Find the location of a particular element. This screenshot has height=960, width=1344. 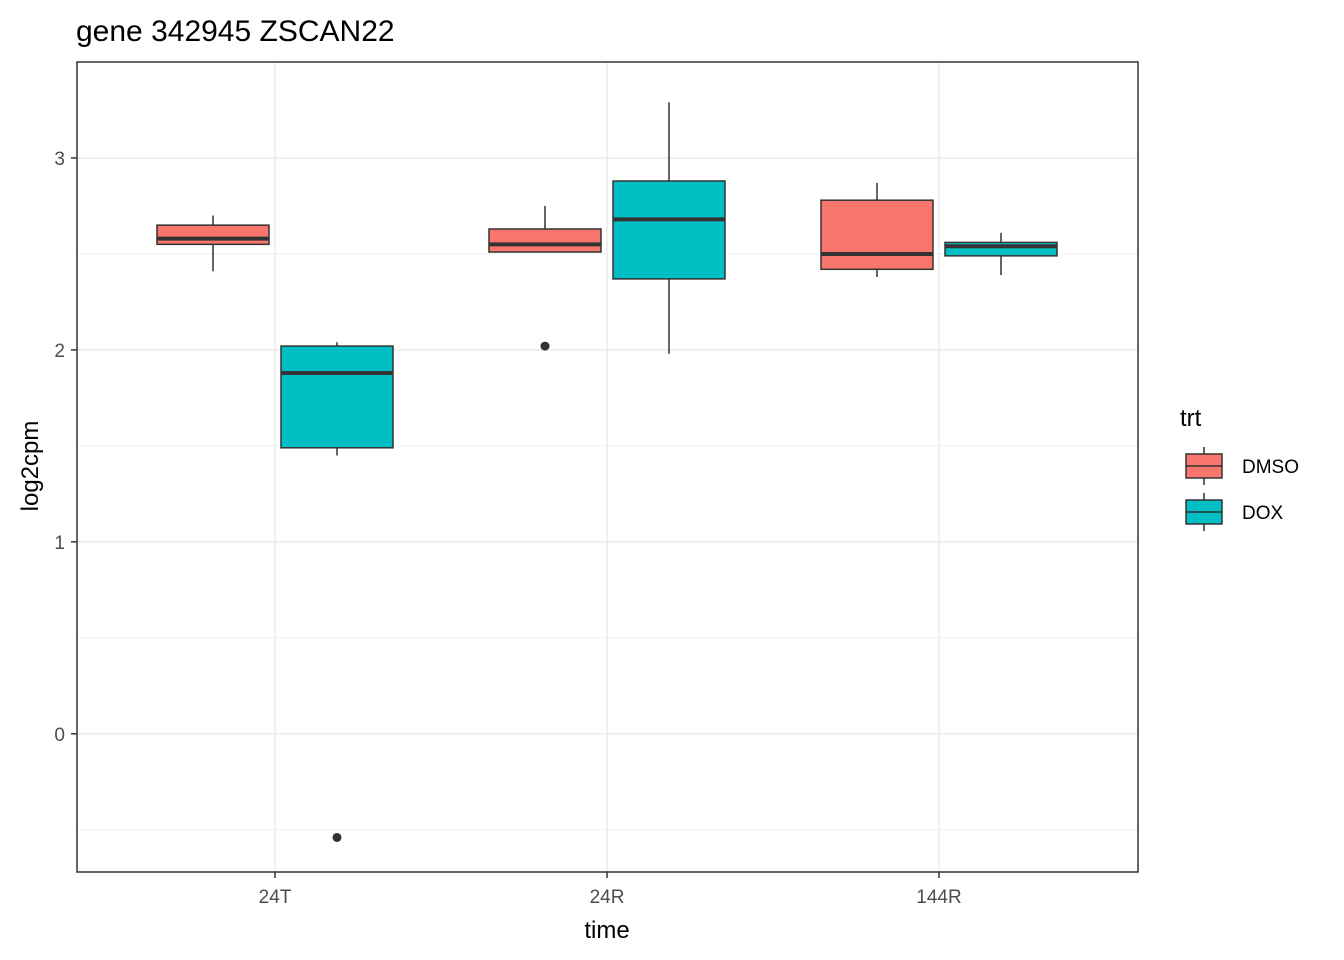

outlier-point-dmso-24R is located at coordinates (545, 346).